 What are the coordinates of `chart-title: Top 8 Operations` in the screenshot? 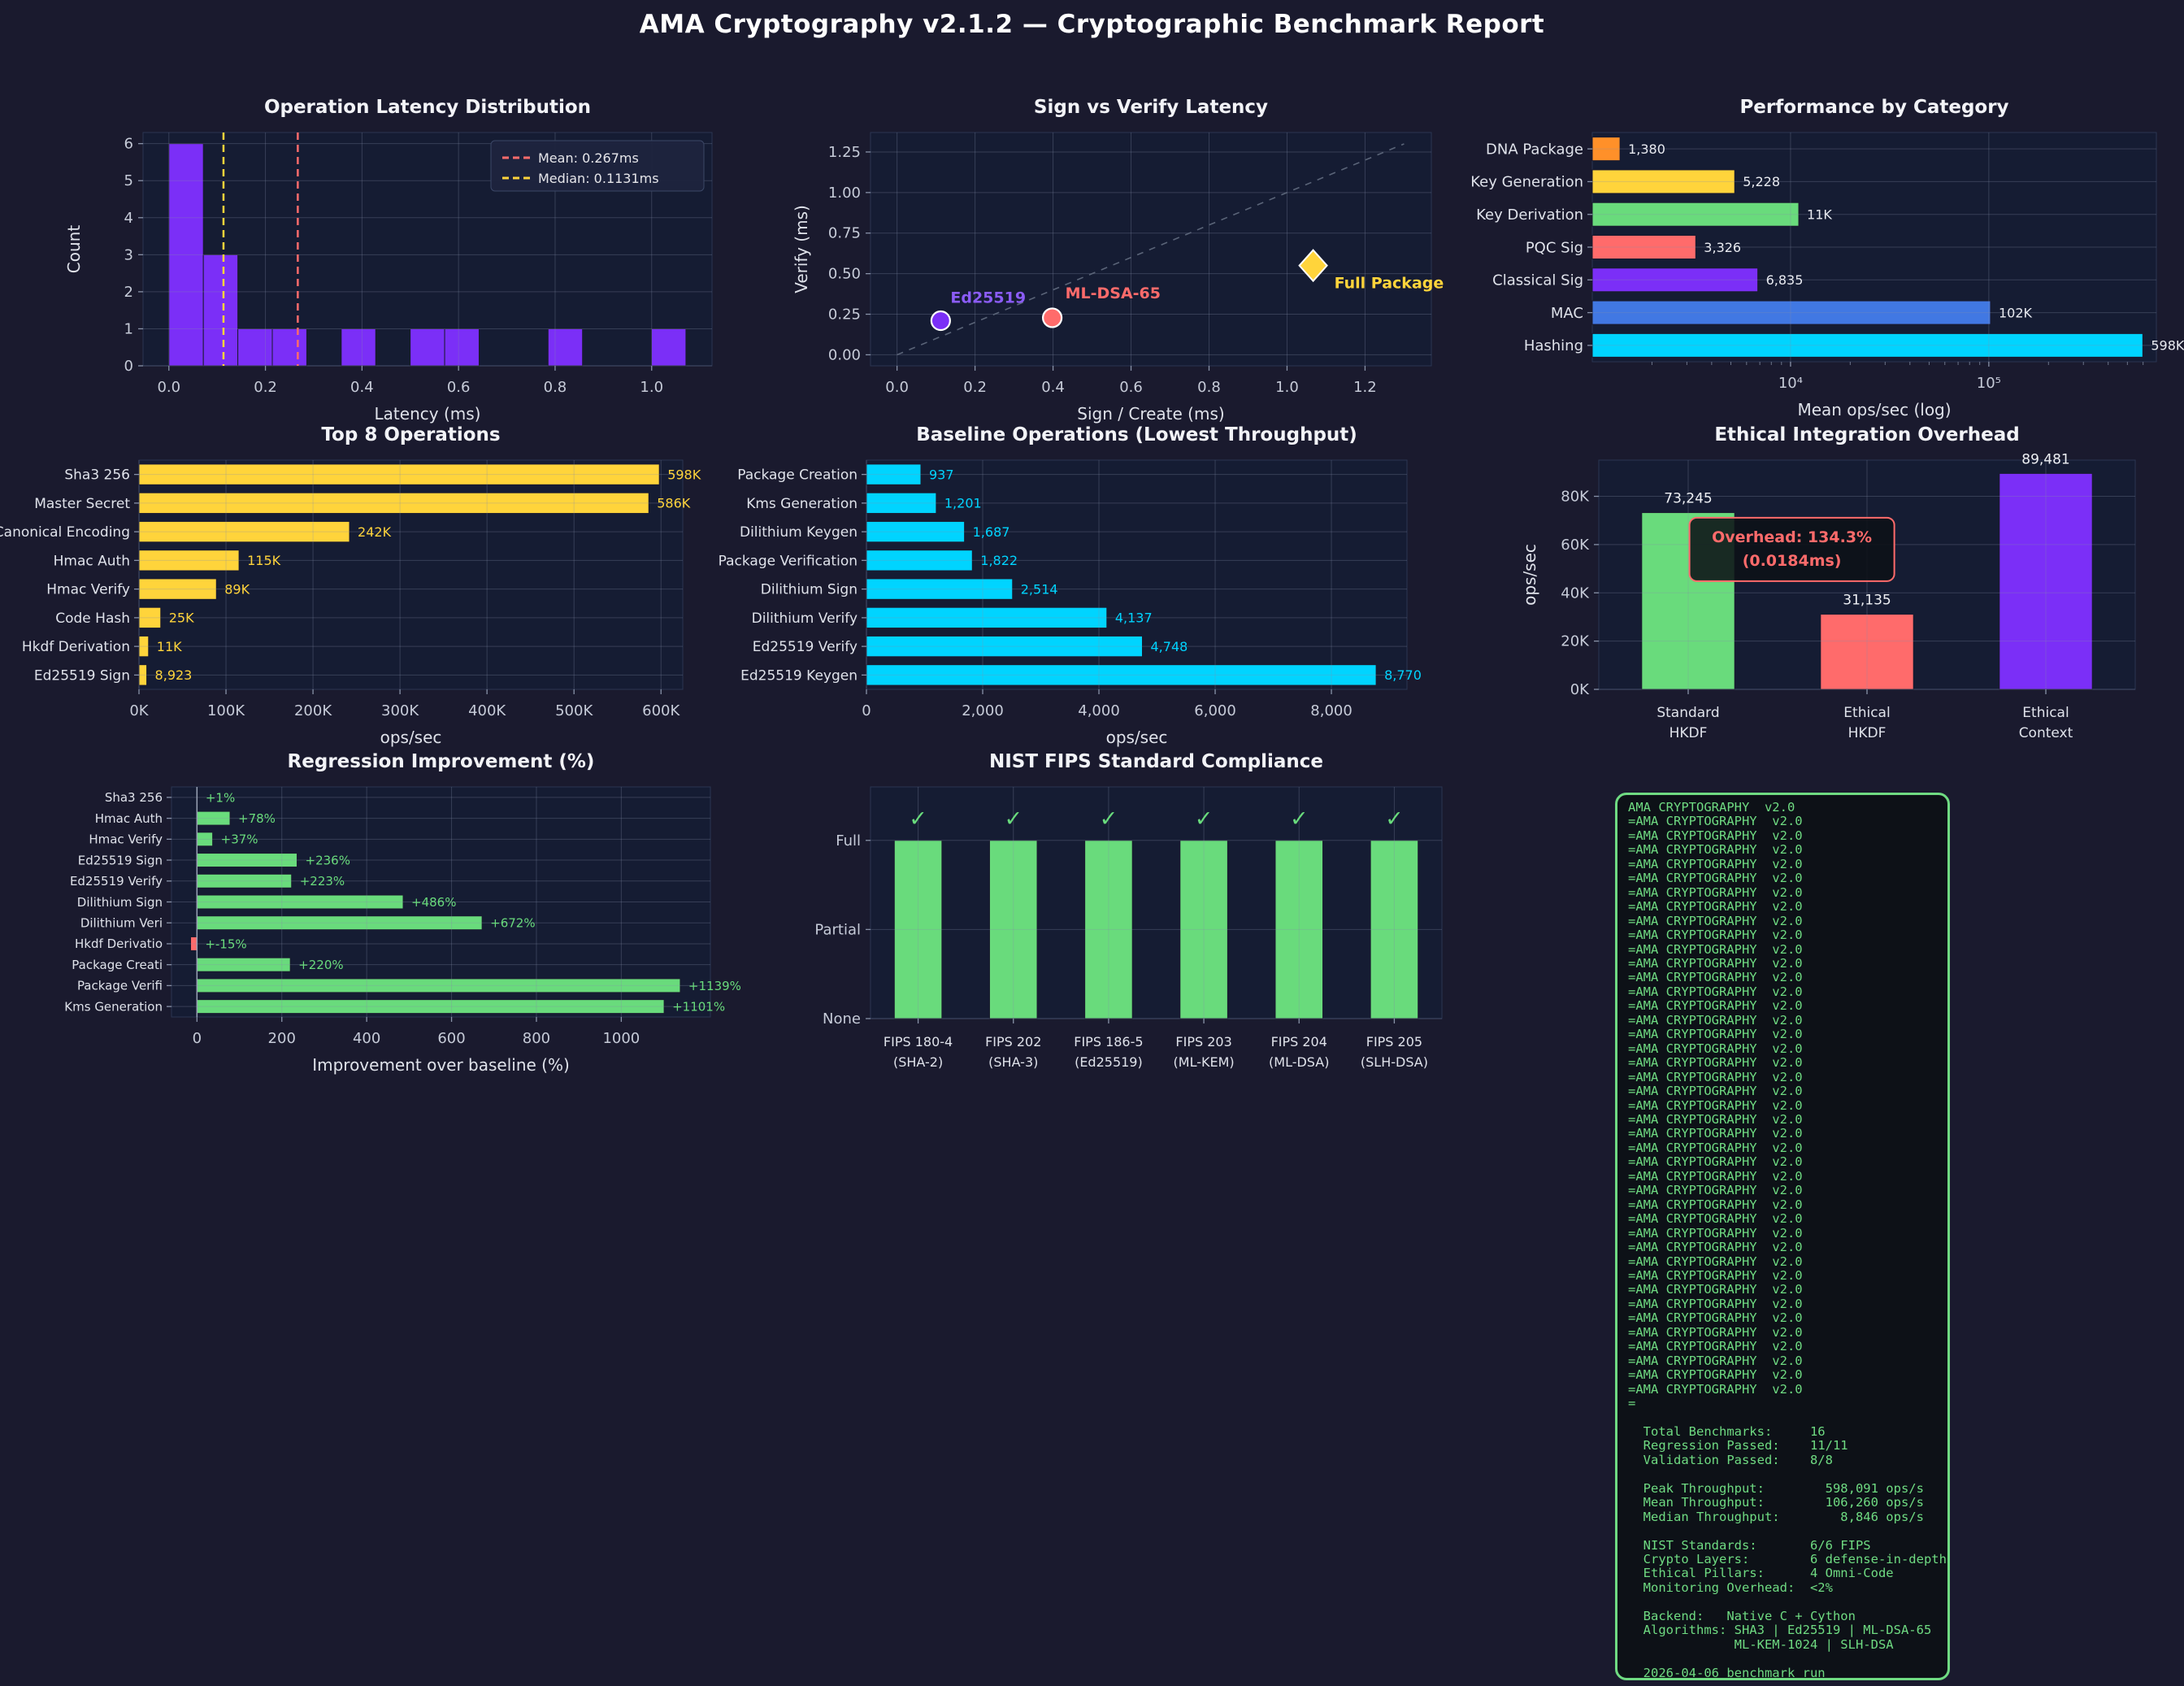 It's located at (410, 434).